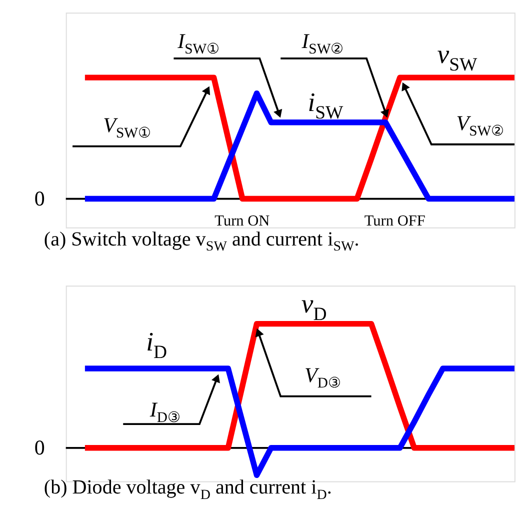 The image size is (524, 509). Describe the element at coordinates (395, 221) in the screenshot. I see `text: Turn OFF` at that location.